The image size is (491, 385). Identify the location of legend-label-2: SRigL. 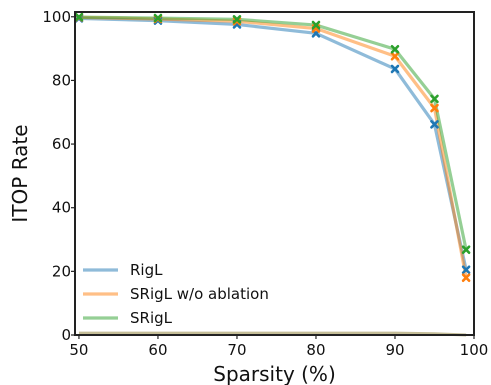
(151, 318).